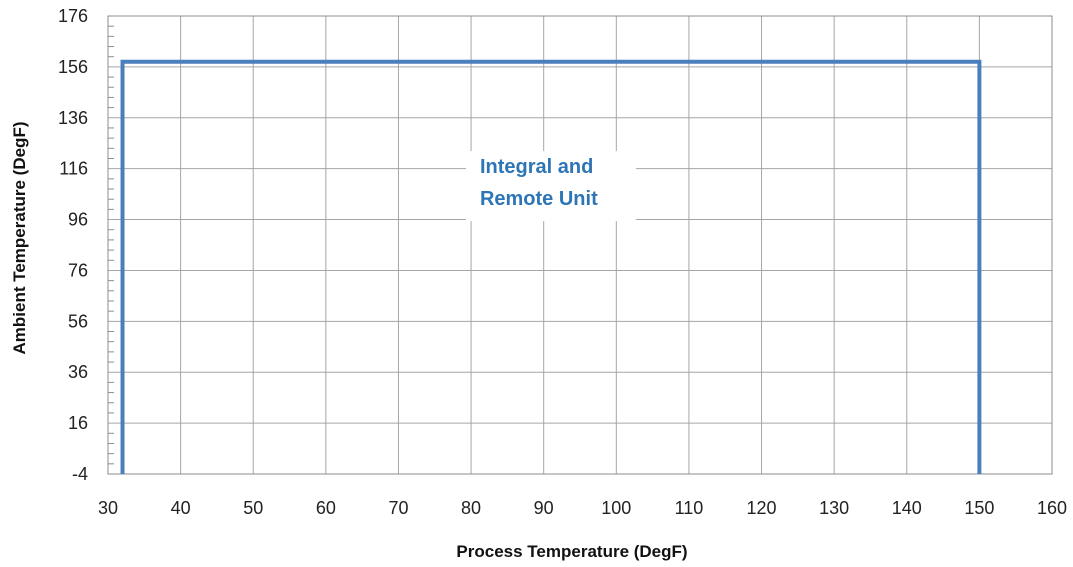 The height and width of the screenshot is (567, 1073). What do you see at coordinates (326, 508) in the screenshot?
I see `x-tick-label: 60` at bounding box center [326, 508].